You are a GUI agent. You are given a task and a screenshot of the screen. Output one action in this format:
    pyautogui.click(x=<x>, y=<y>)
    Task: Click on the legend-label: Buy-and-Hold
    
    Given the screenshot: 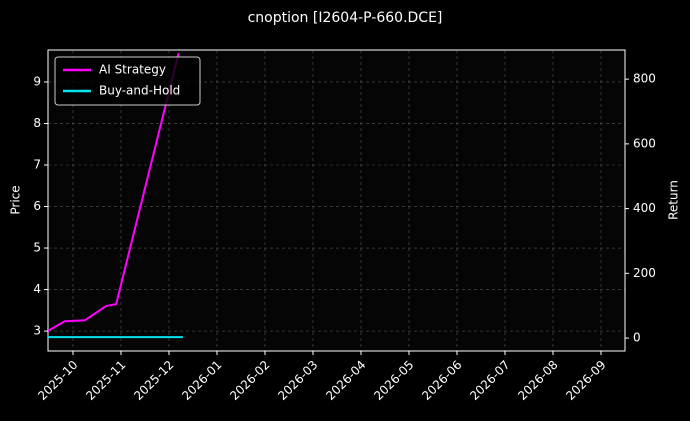 What is the action you would take?
    pyautogui.click(x=139, y=91)
    